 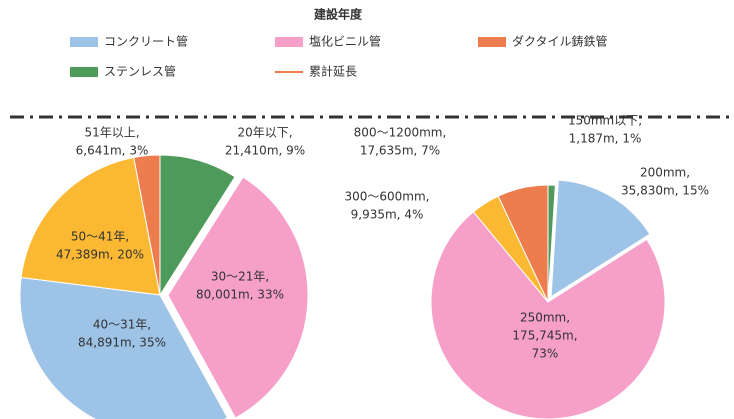 What do you see at coordinates (240, 295) in the screenshot?
I see `slice-label: 80,001m, 33%` at bounding box center [240, 295].